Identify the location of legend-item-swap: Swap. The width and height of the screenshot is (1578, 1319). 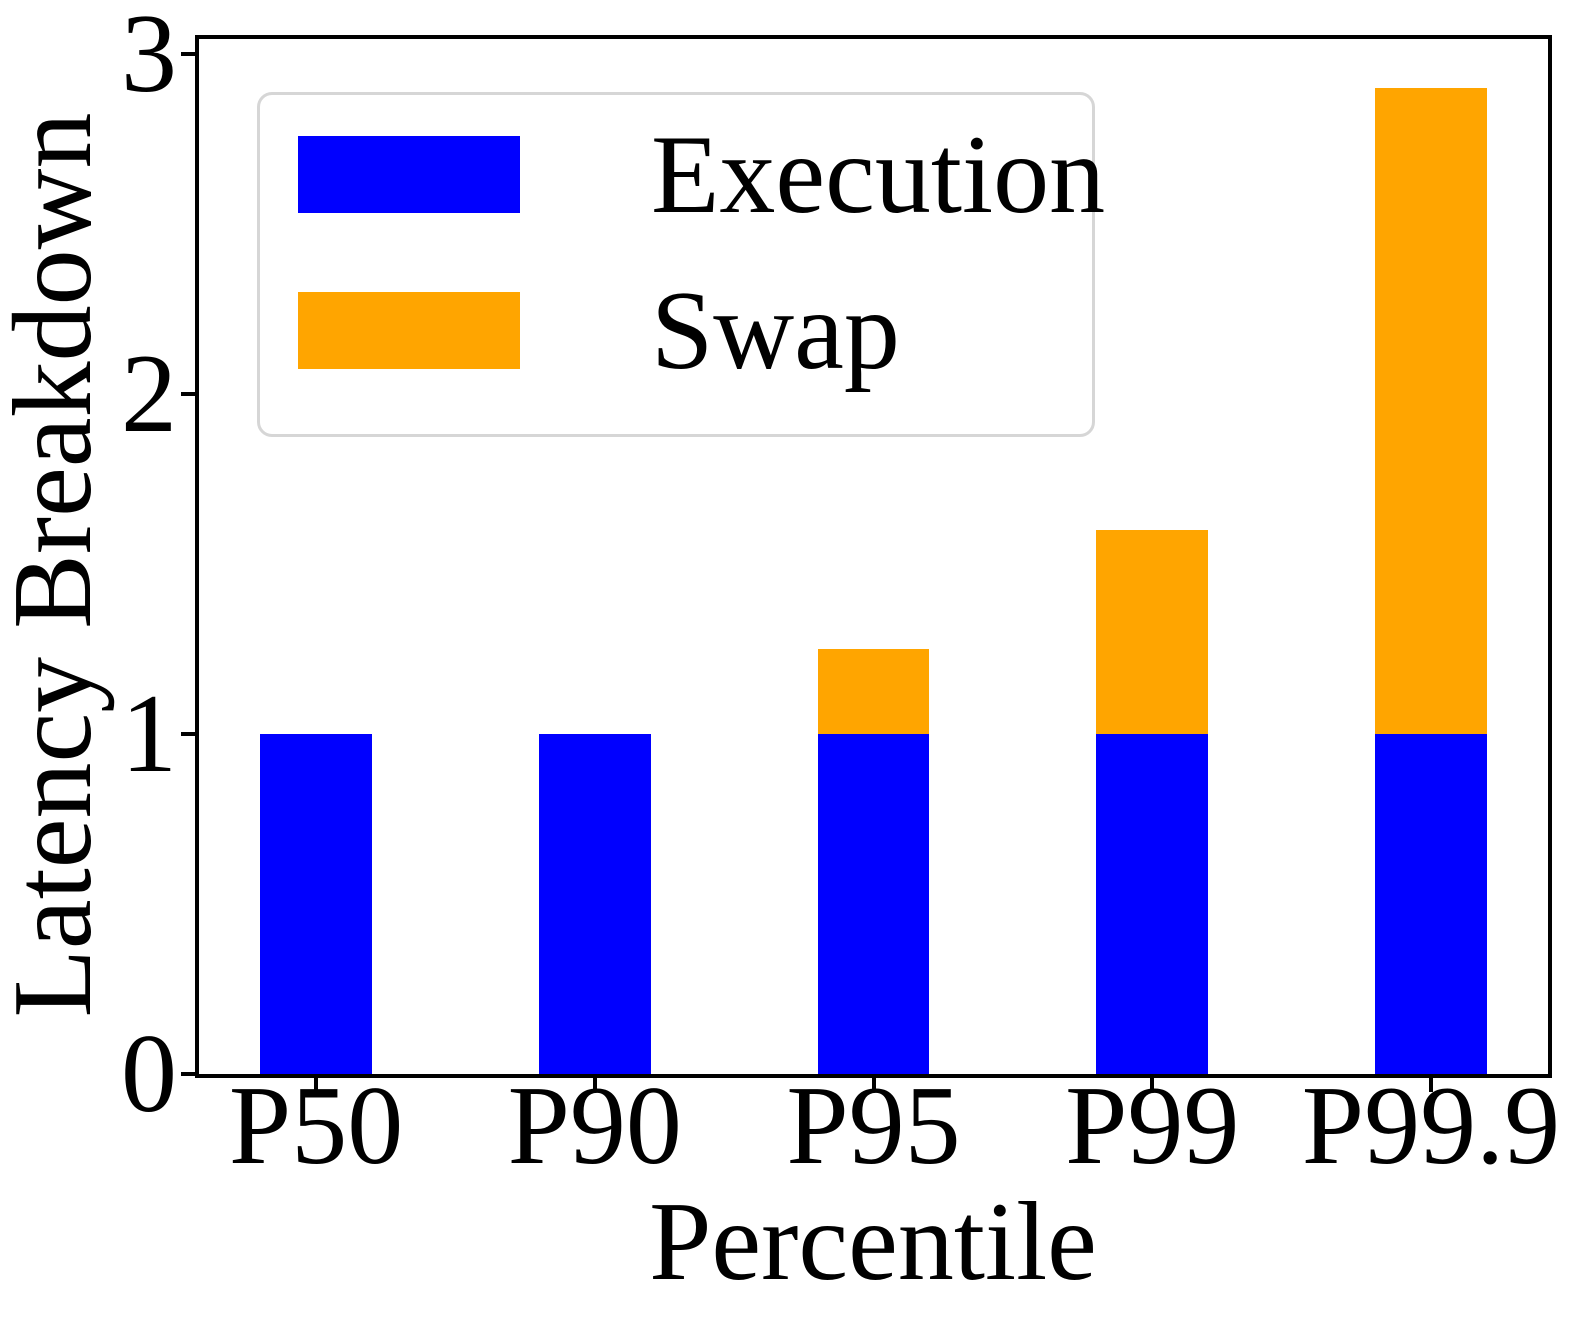
(599, 331).